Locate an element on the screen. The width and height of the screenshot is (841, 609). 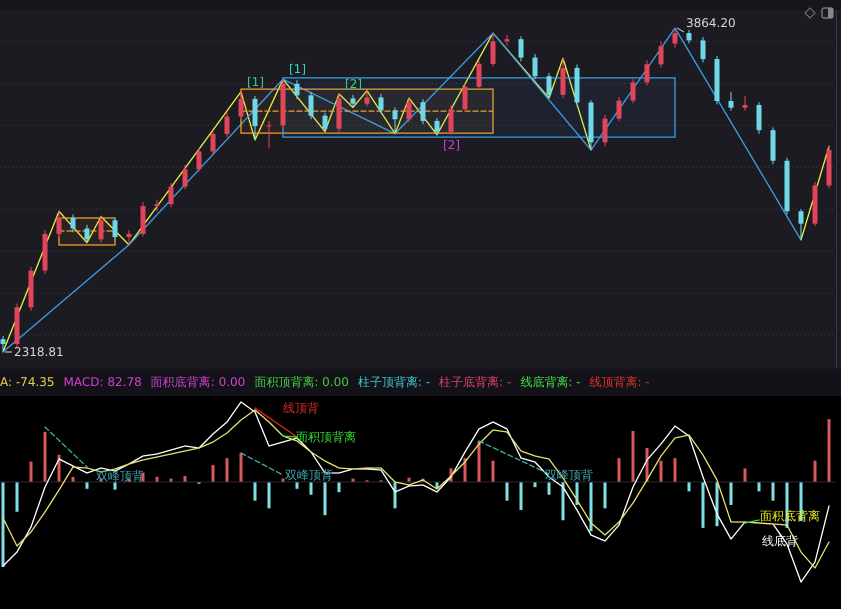
annotation: 3864.20 is located at coordinates (711, 23).